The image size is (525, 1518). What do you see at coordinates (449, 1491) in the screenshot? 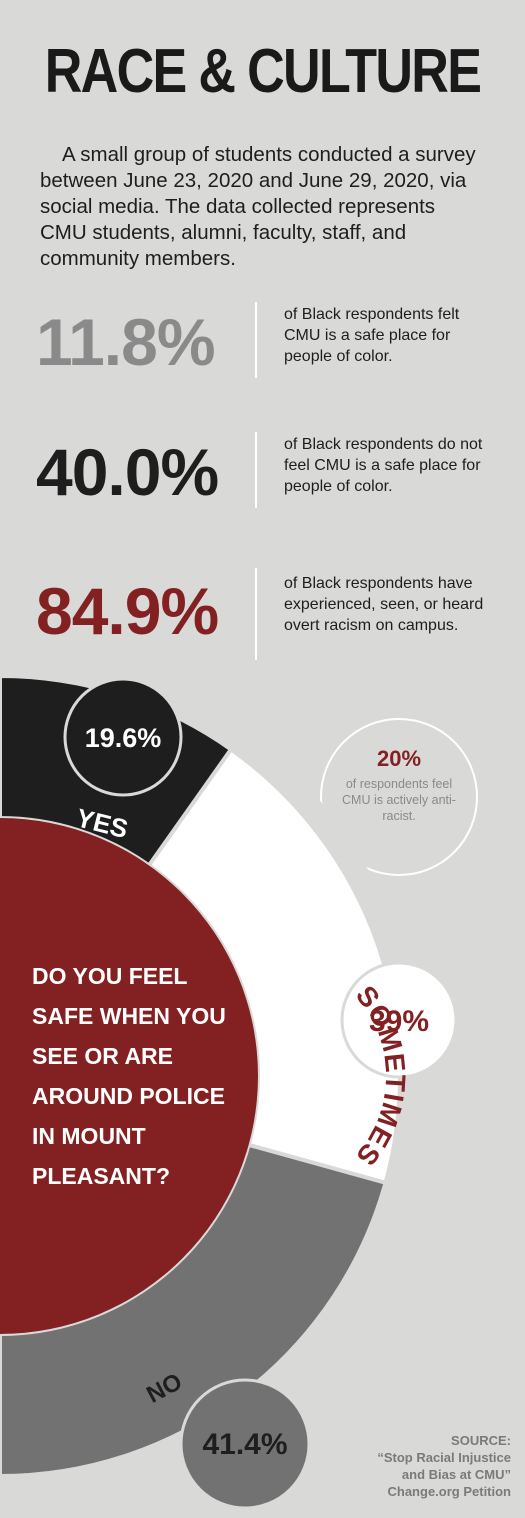
I see `source-line-3: Change.org Petition` at bounding box center [449, 1491].